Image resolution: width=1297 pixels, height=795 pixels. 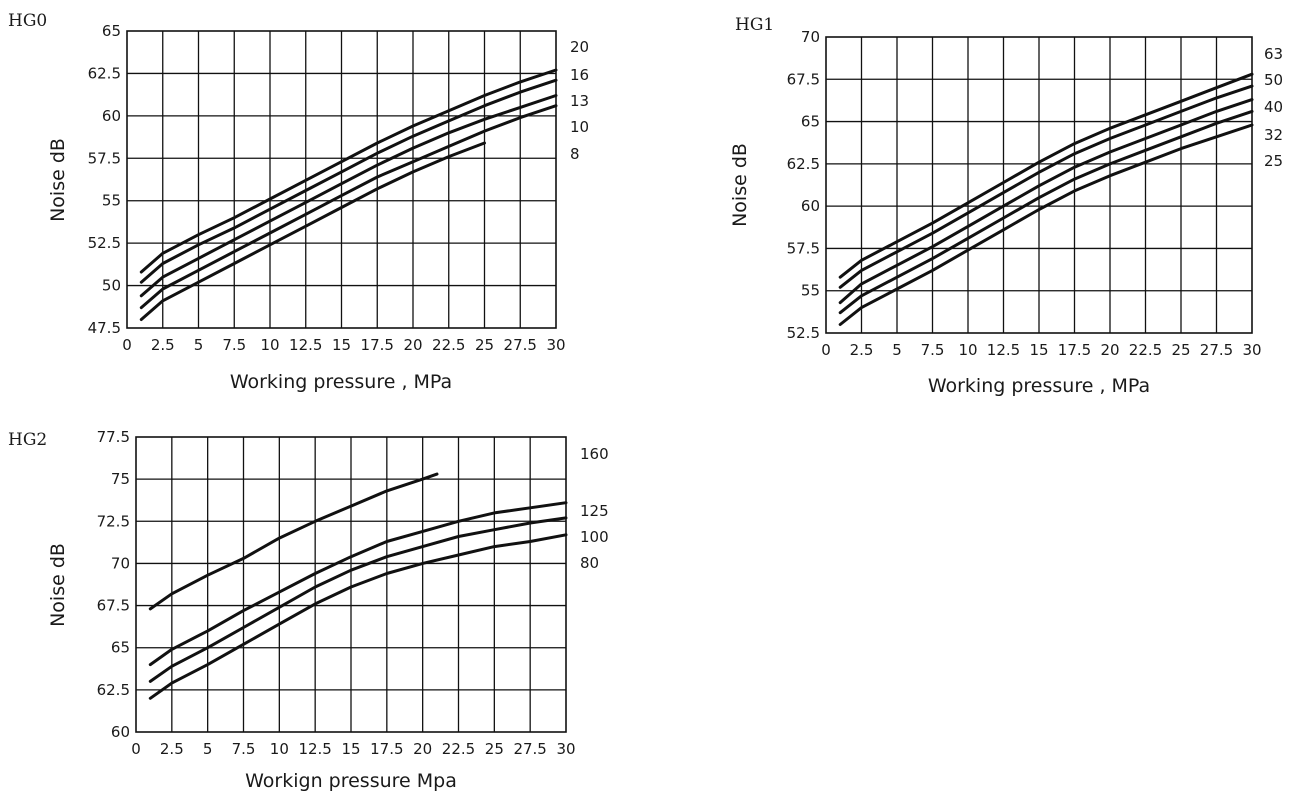 What do you see at coordinates (104, 328) in the screenshot?
I see `y-tick-label: 47.5` at bounding box center [104, 328].